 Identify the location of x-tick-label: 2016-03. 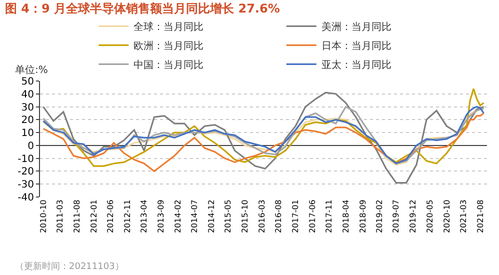
(261, 217).